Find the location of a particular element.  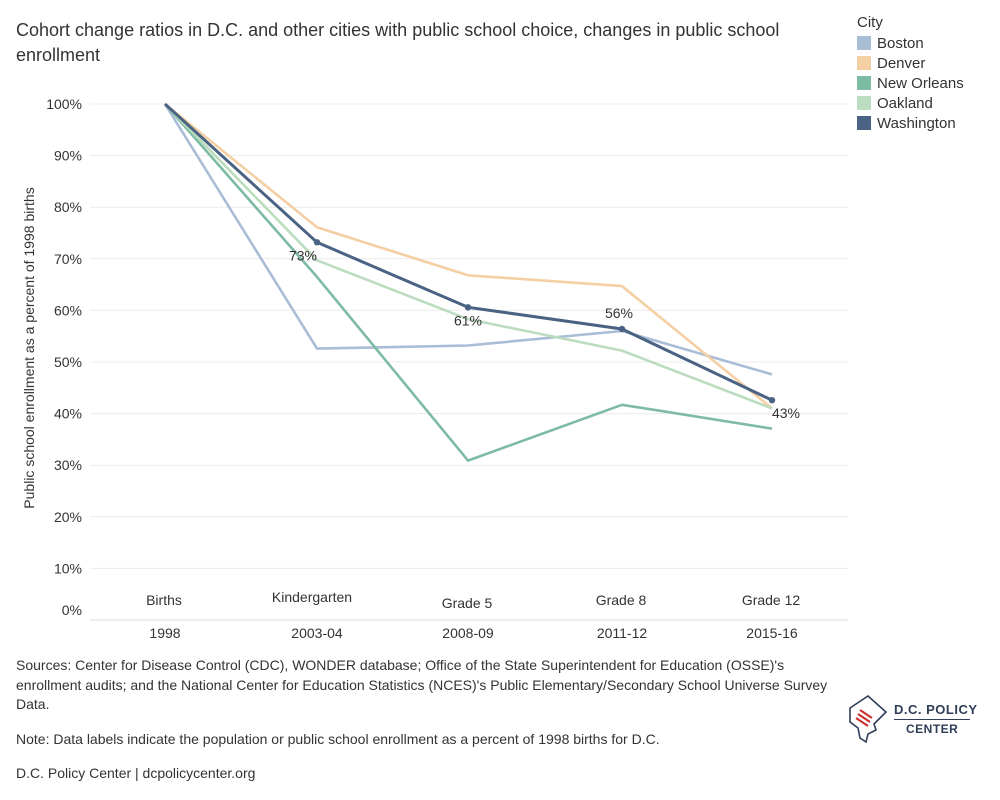

x-stage-label: Grade 8 is located at coordinates (621, 600).